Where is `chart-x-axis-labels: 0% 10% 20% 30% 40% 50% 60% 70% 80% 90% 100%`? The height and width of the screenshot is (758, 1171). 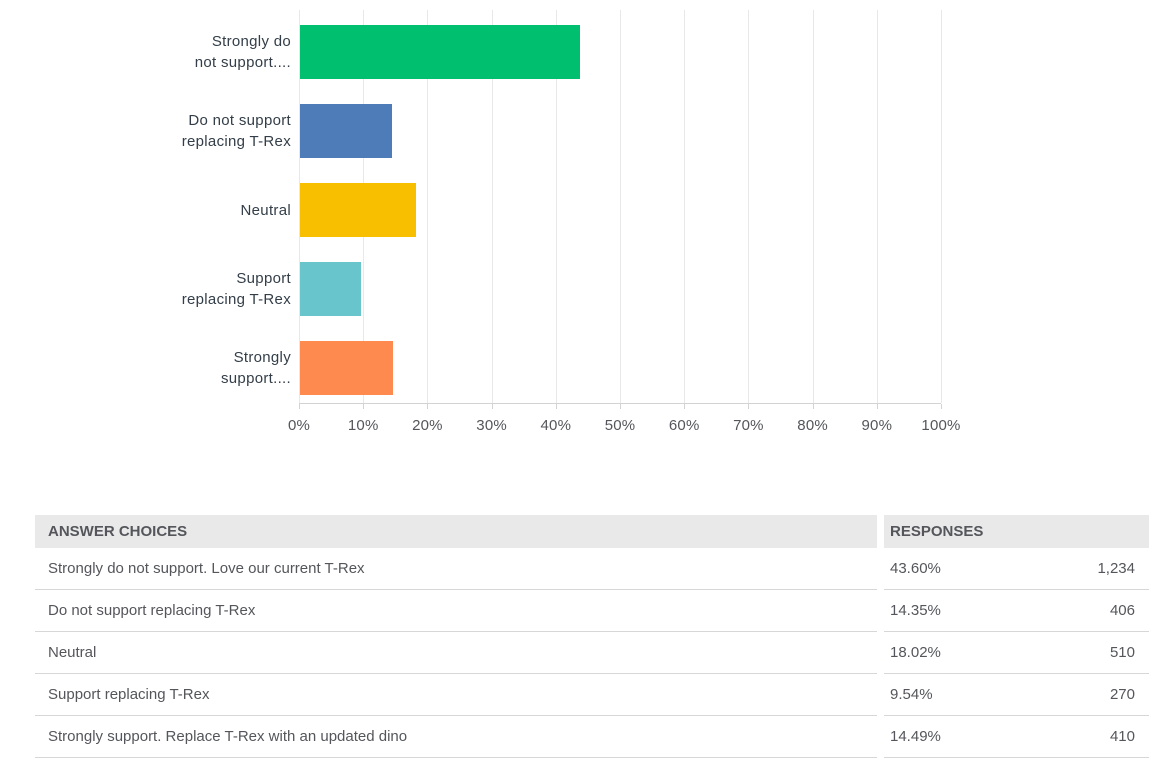 chart-x-axis-labels: 0% 10% 20% 30% 40% 50% 60% 70% 80% 90% 100% is located at coordinates (624, 427).